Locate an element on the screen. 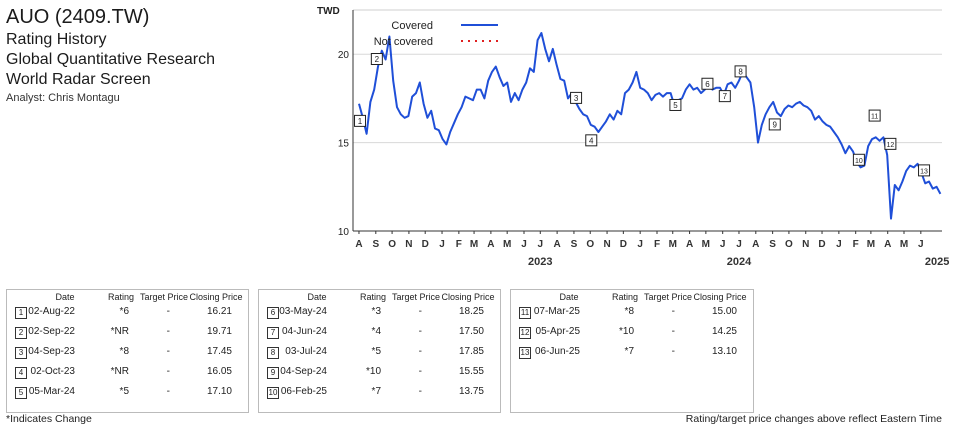 The image size is (953, 428). rating-marker-5: 5 is located at coordinates (675, 104).